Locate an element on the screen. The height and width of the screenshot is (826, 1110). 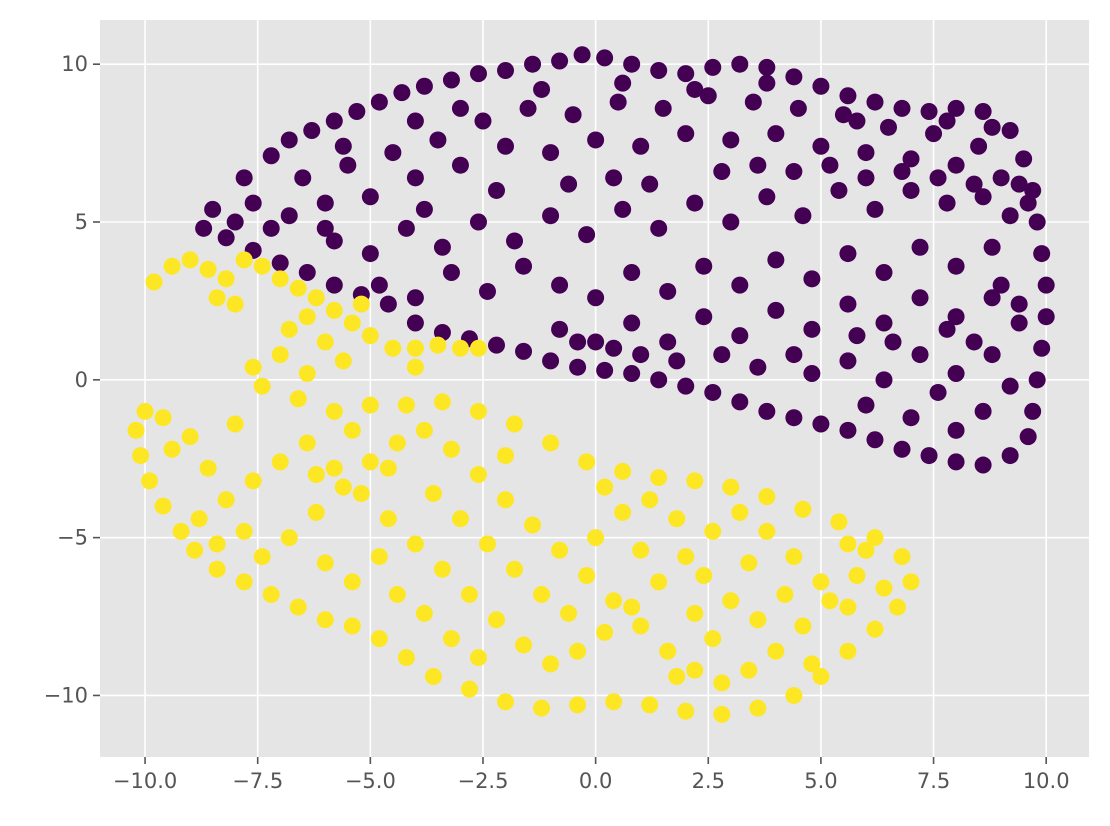
y-tick-label: 5 is located at coordinates (81, 222).